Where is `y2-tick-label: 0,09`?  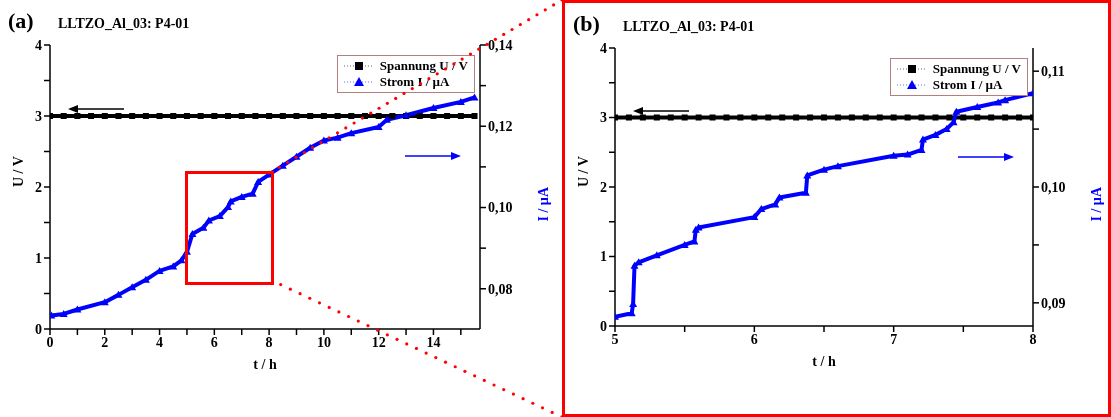 y2-tick-label: 0,09 is located at coordinates (1053, 303).